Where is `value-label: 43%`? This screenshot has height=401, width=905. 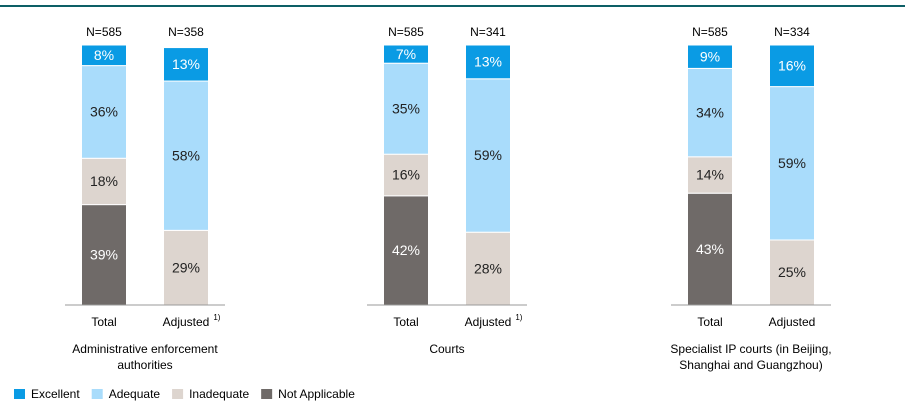
value-label: 43% is located at coordinates (710, 249).